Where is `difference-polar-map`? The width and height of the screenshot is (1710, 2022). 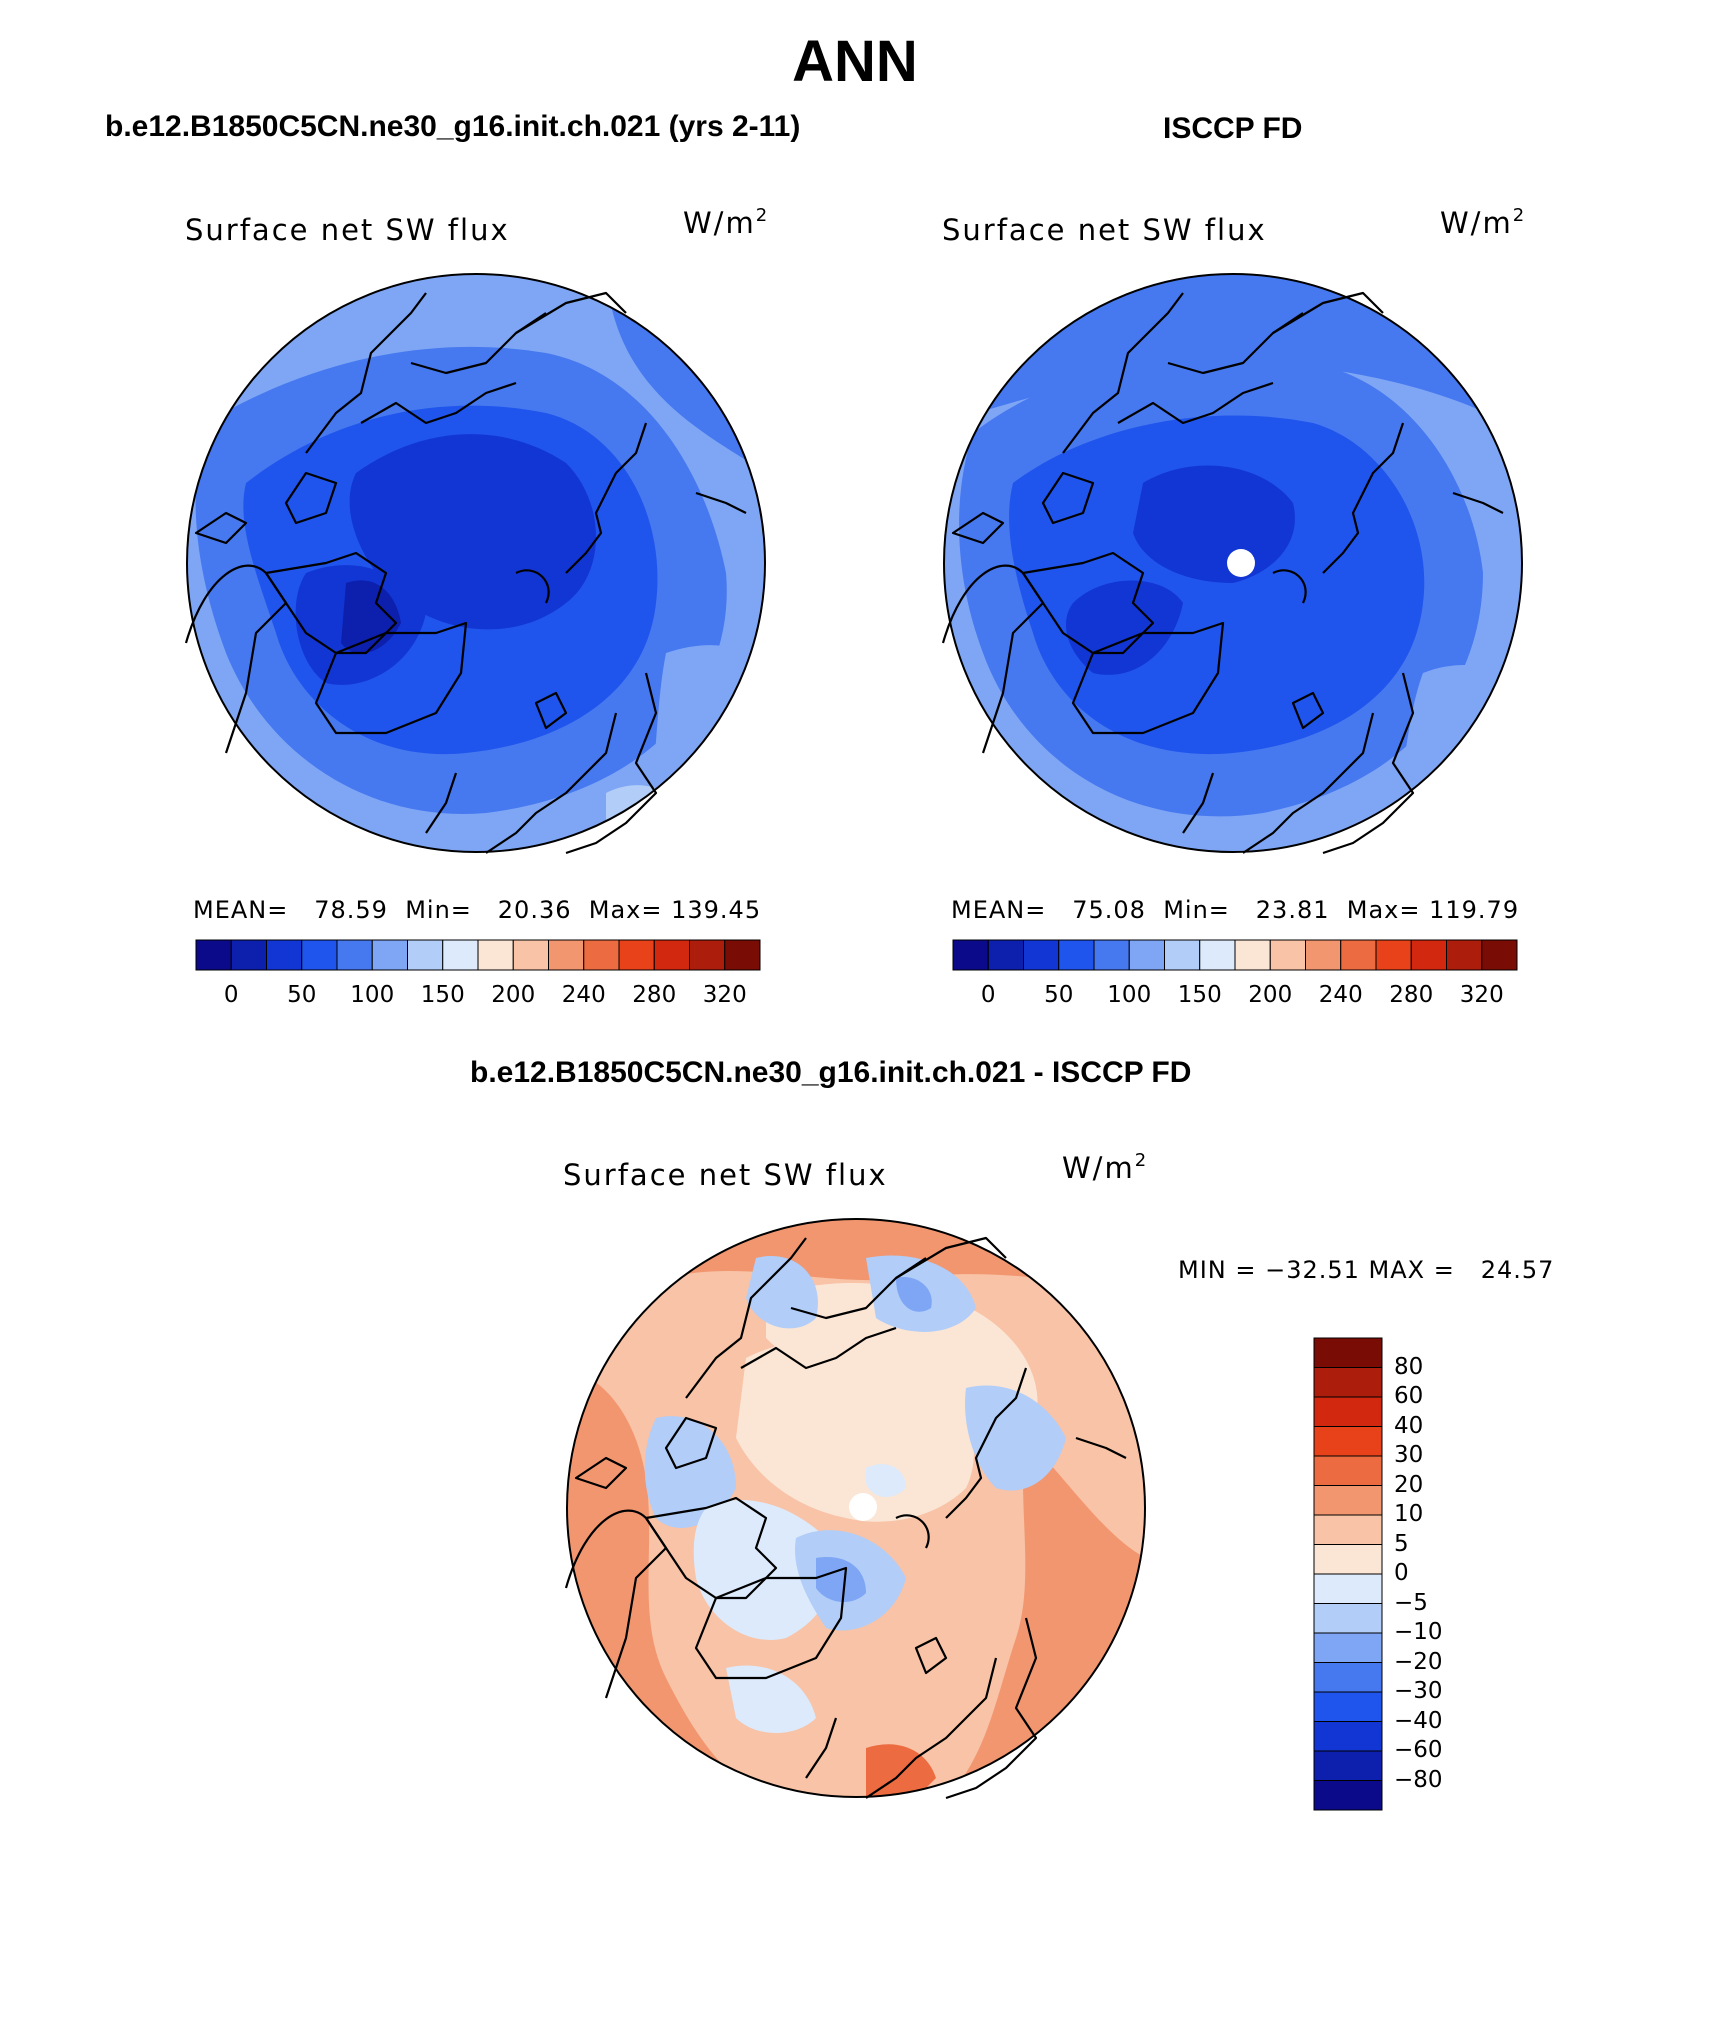 difference-polar-map is located at coordinates (855, 1509).